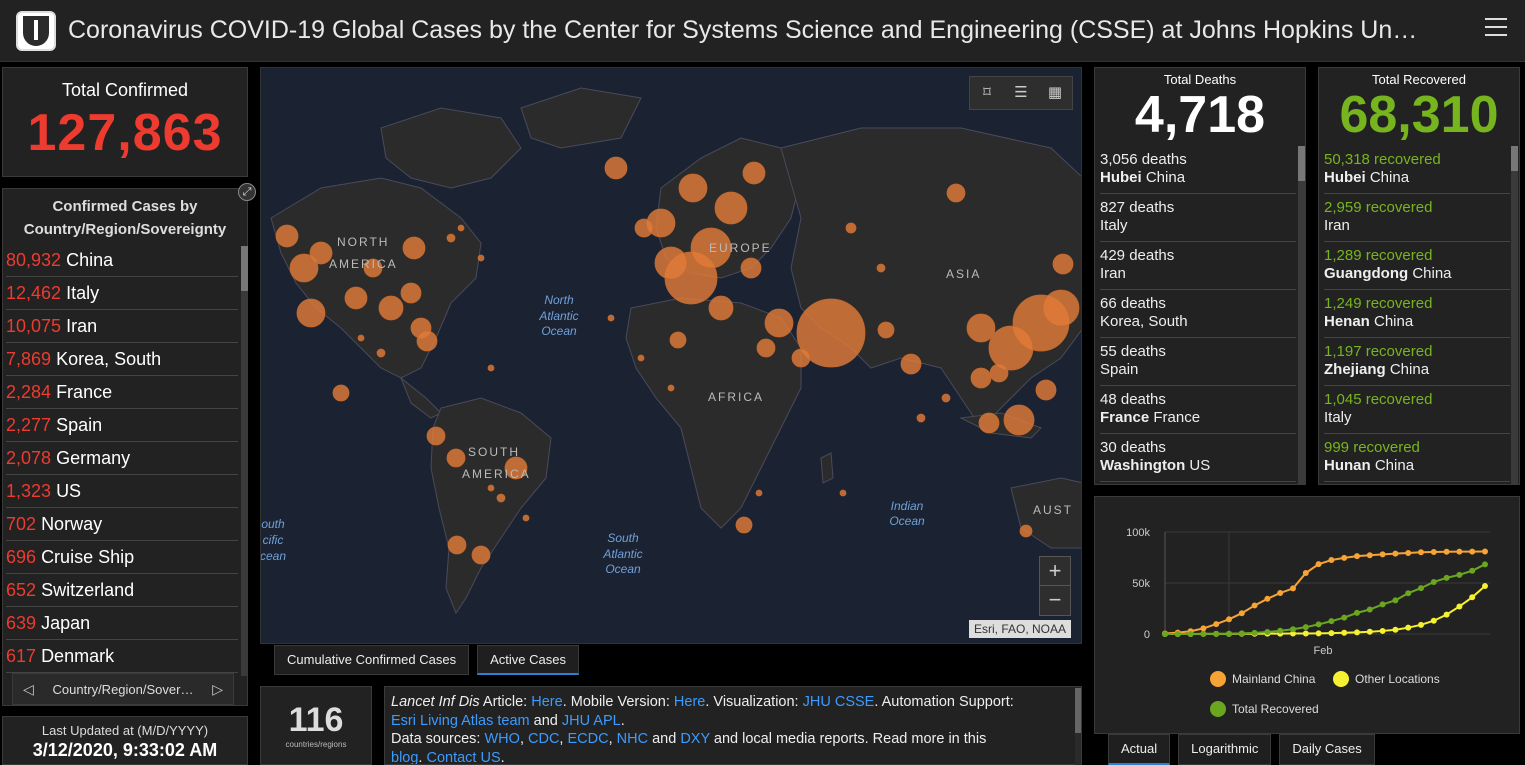 This screenshot has width=1525, height=765. I want to click on mobile-here-link: Here, so click(689, 702).